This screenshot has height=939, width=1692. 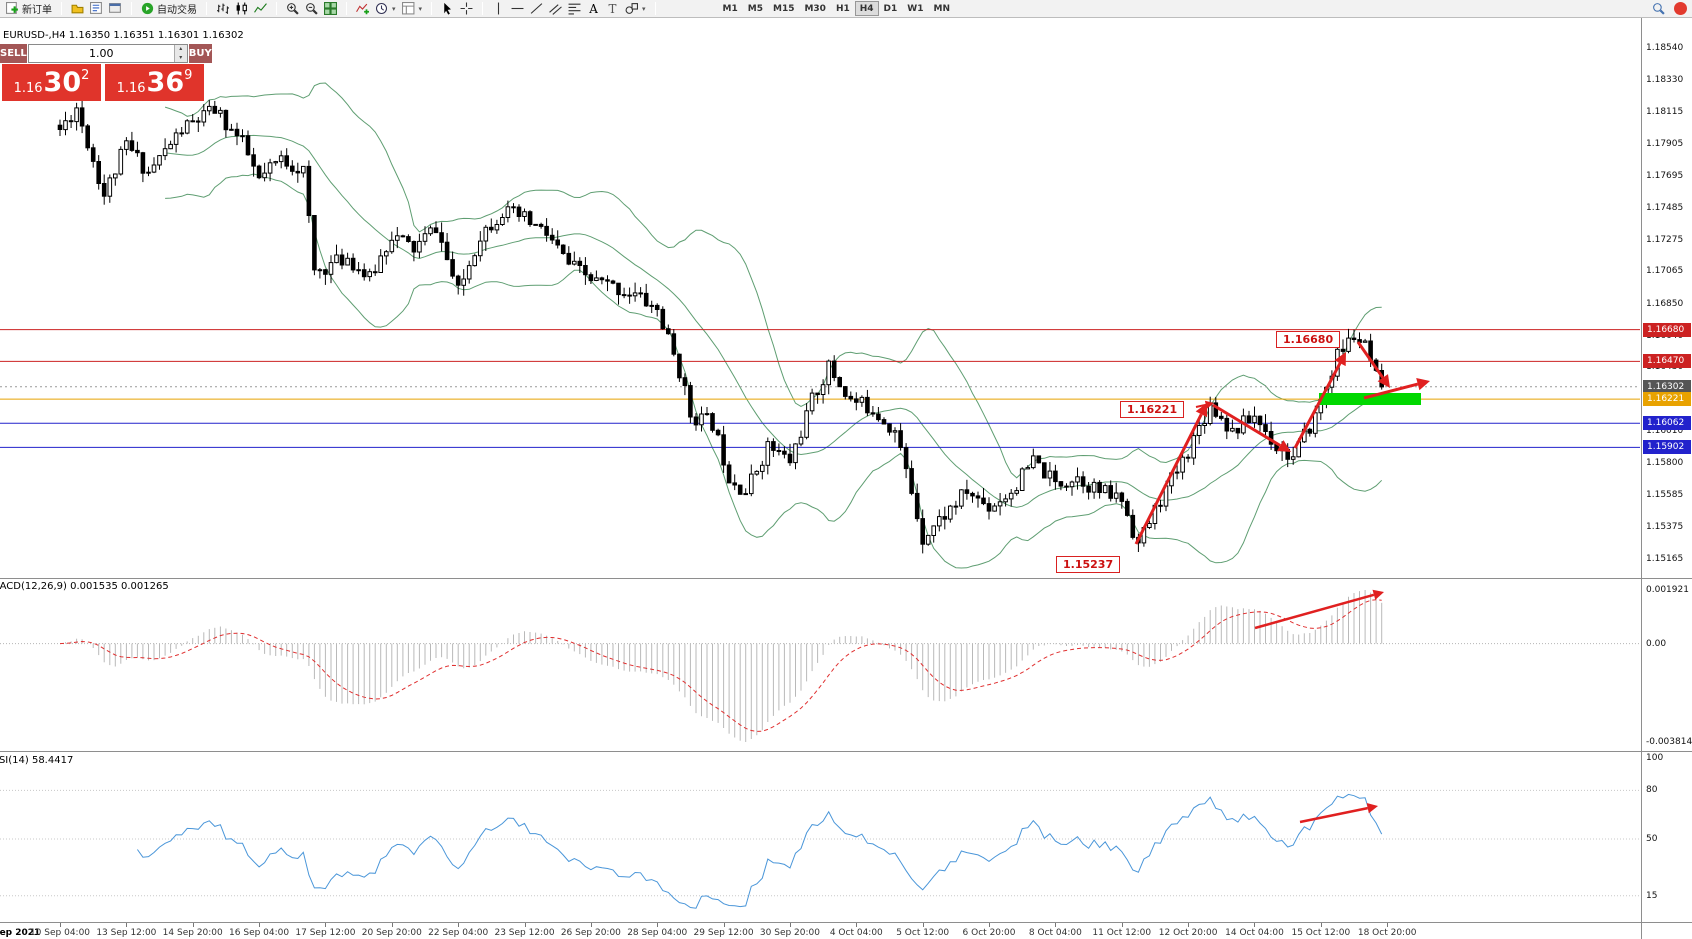 What do you see at coordinates (466, 9) in the screenshot?
I see `crosshair-icon` at bounding box center [466, 9].